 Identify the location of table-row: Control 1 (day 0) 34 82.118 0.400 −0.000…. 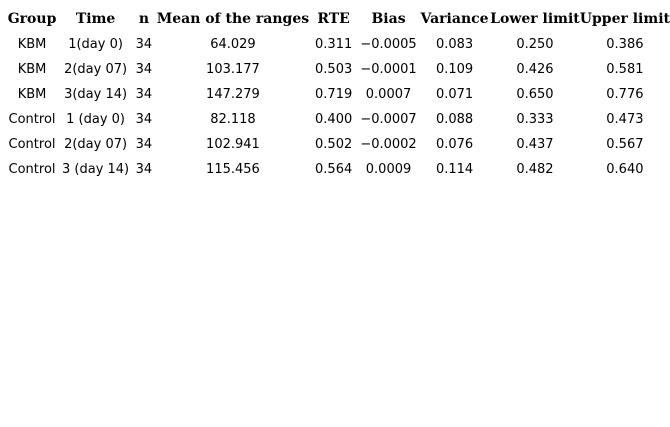
(337, 119).